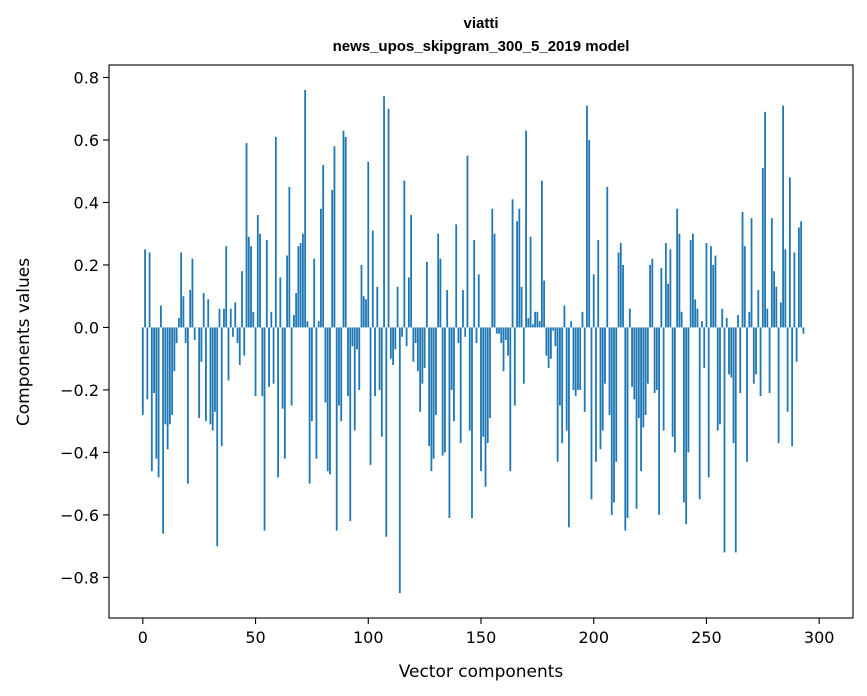 This screenshot has height=696, width=867. Describe the element at coordinates (86, 77) in the screenshot. I see `y-tick-label: 0.8` at that location.